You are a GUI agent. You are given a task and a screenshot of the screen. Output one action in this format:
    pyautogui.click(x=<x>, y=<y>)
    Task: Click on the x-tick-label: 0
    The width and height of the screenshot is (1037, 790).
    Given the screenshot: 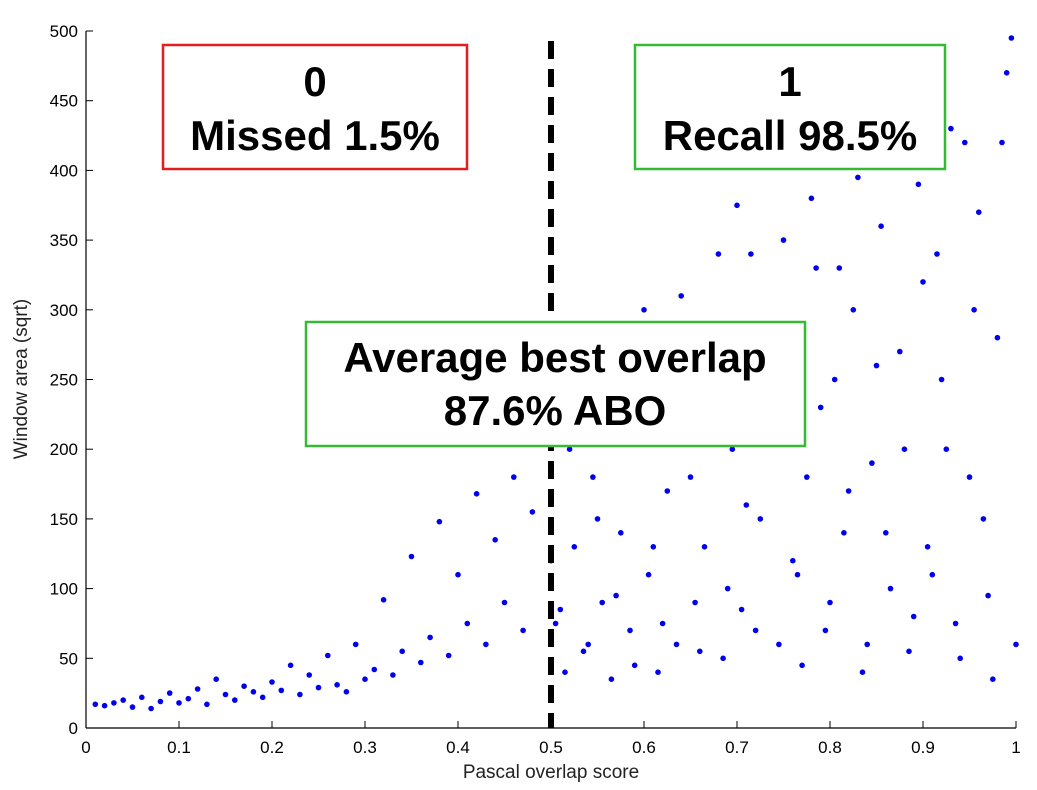 What is the action you would take?
    pyautogui.click(x=85, y=747)
    